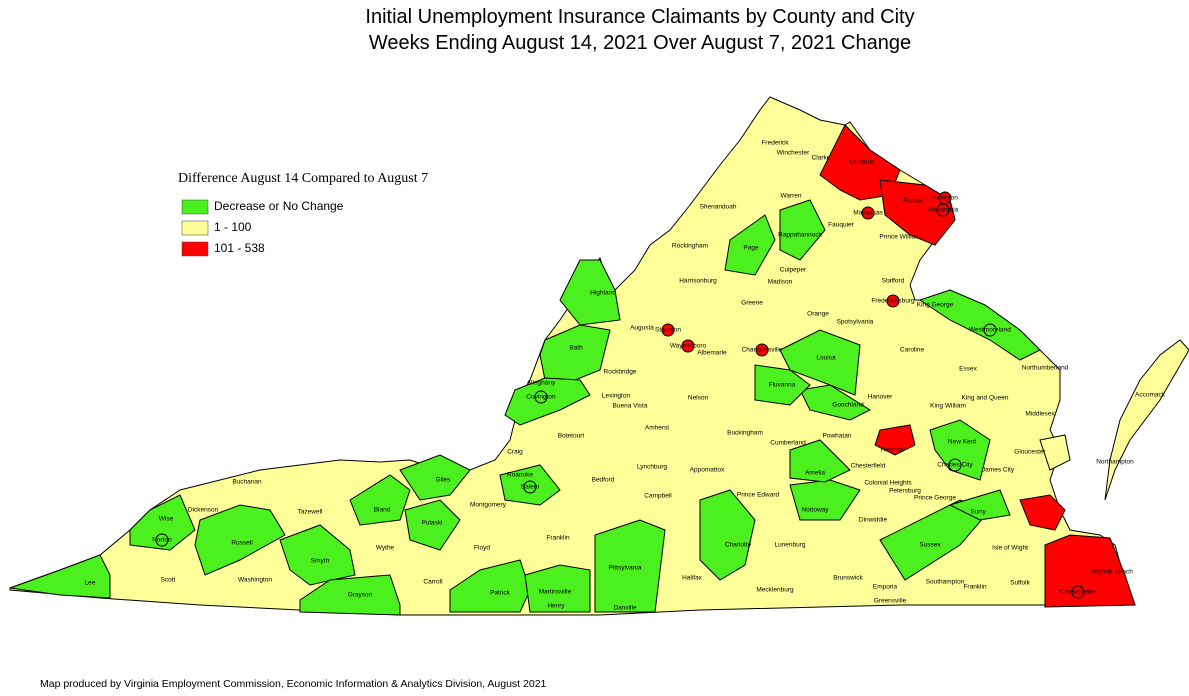 This screenshot has height=696, width=1189. I want to click on county-label: Buchanan, so click(247, 482).